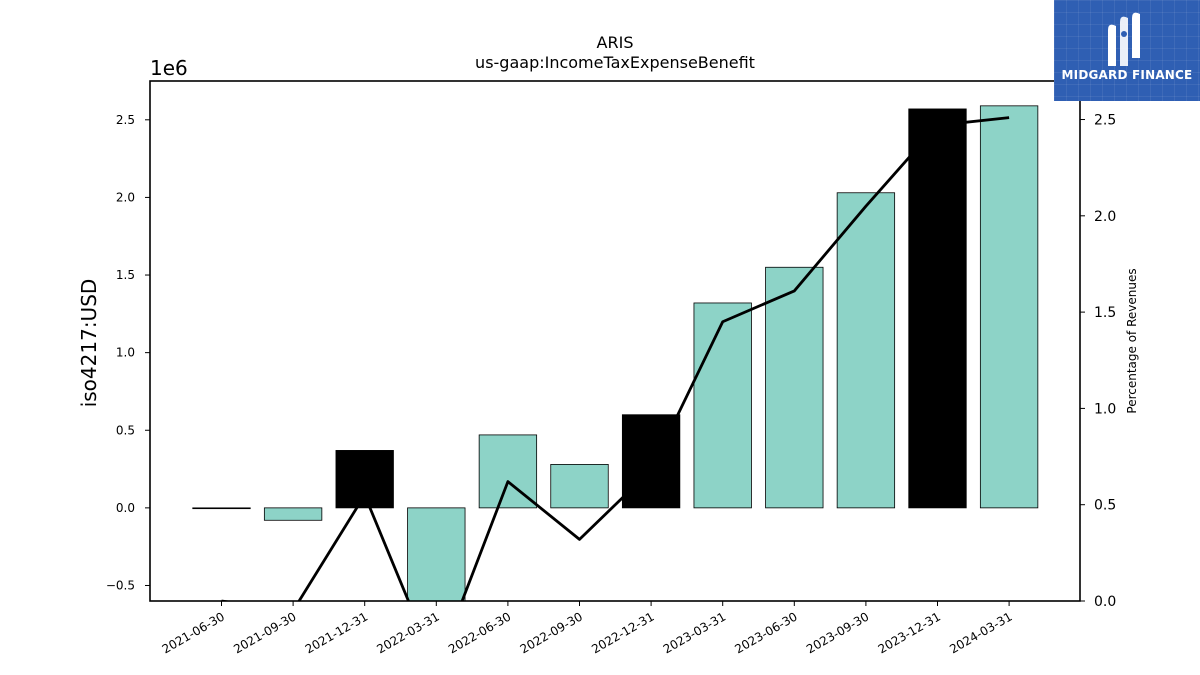 The height and width of the screenshot is (675, 1200). Describe the element at coordinates (120, 585) in the screenshot. I see `y-tick-label: −0.5` at that location.